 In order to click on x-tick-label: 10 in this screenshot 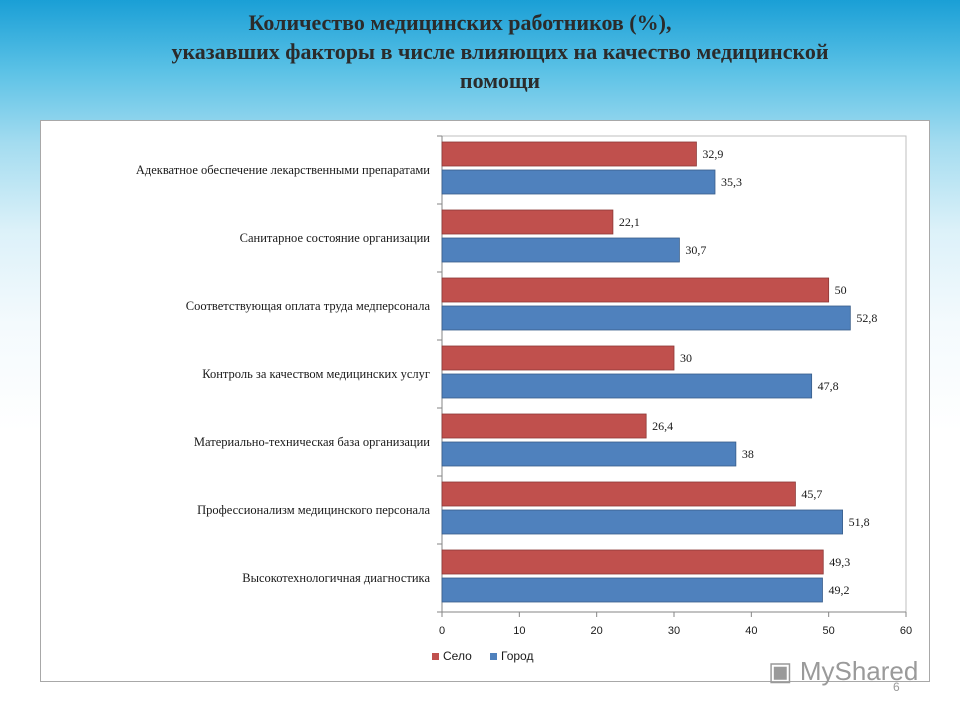, I will do `click(519, 631)`.